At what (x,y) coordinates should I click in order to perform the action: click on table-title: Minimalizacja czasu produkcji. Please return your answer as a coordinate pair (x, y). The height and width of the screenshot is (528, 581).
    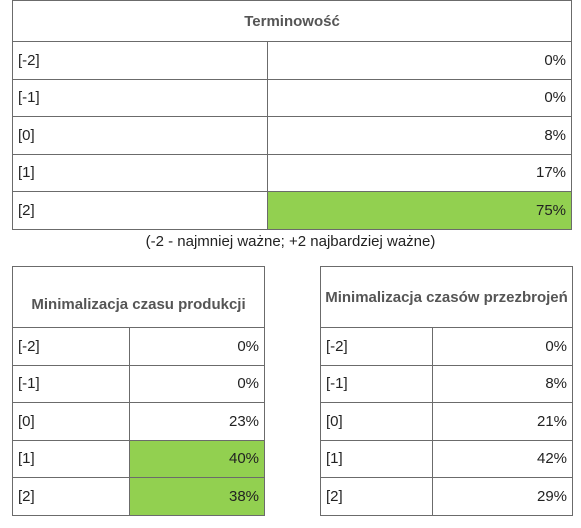
    Looking at the image, I should click on (138, 297).